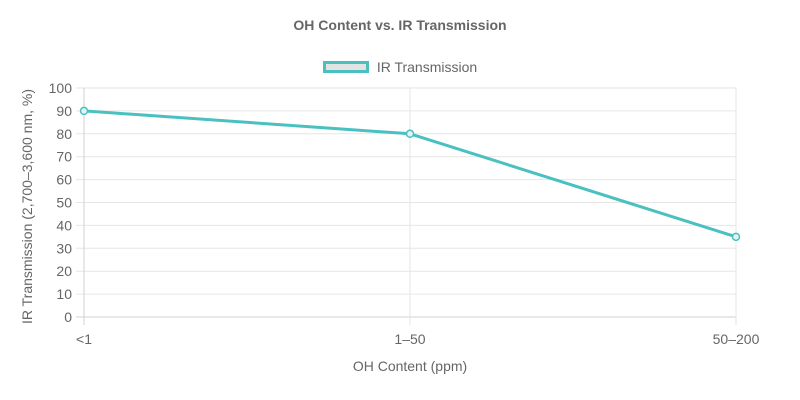 The image size is (800, 400). I want to click on y-tick-label: 10, so click(64, 294).